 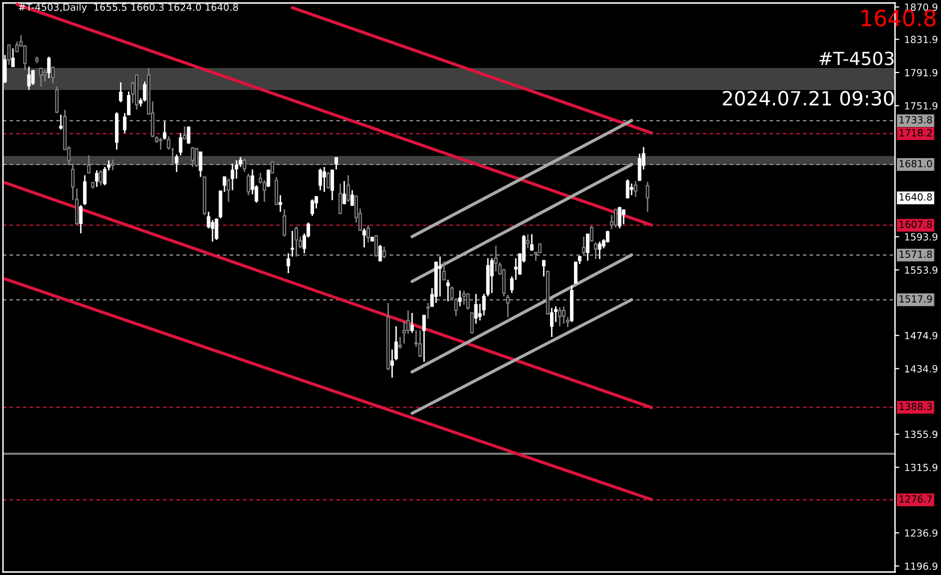 What do you see at coordinates (916, 254) in the screenshot?
I see `ref-line-label: 1571.8` at bounding box center [916, 254].